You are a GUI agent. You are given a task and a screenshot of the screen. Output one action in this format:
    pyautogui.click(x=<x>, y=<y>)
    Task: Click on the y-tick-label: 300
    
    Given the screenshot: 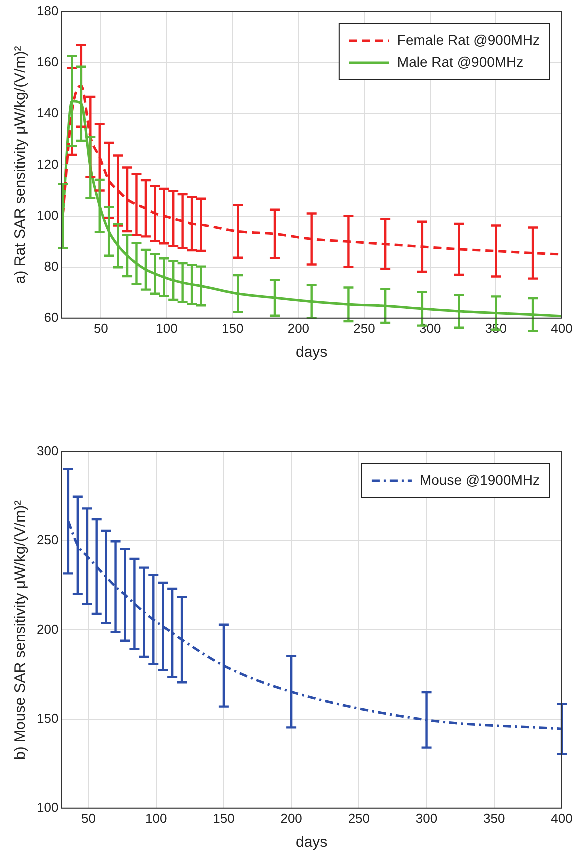 What is the action you would take?
    pyautogui.click(x=47, y=451)
    